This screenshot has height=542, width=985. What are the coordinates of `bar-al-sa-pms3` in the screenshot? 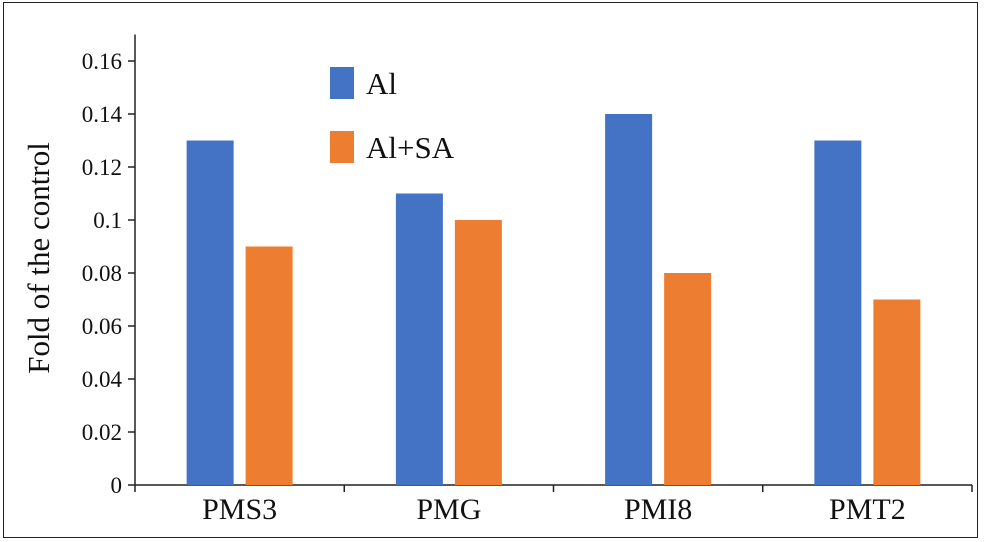 It's located at (269, 365).